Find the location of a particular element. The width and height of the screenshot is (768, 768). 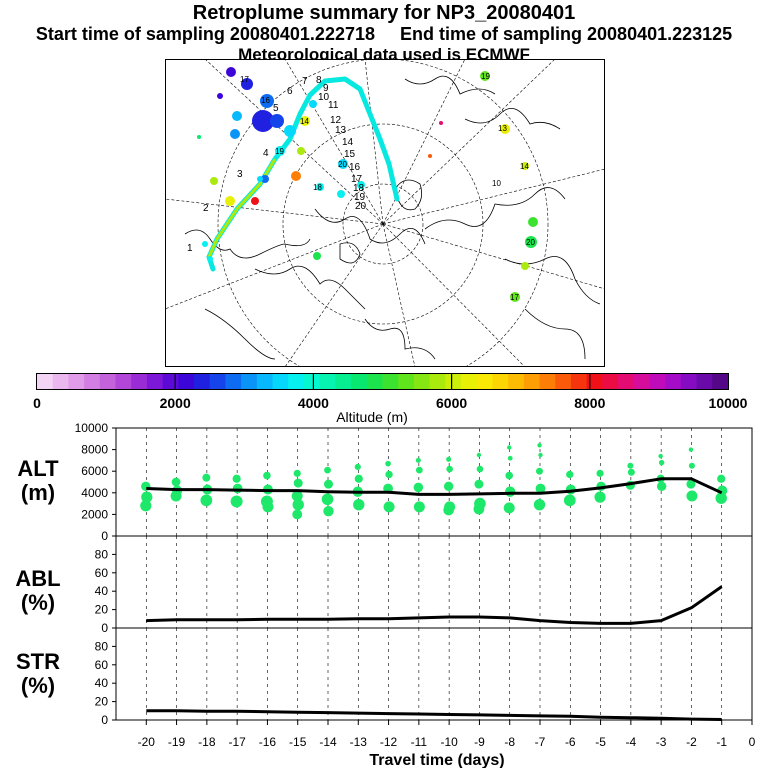

abl-mean-line is located at coordinates (434, 605).